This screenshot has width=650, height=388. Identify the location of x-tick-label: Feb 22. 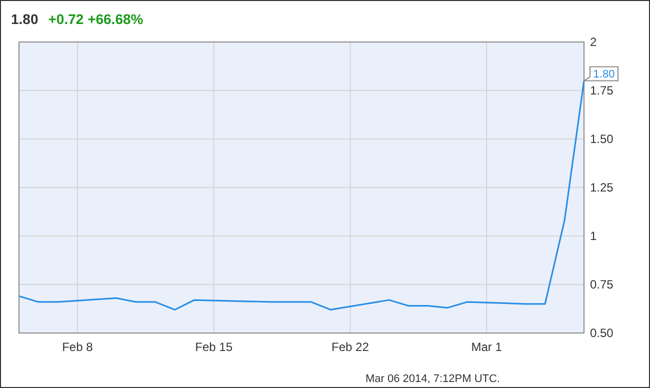
(351, 347).